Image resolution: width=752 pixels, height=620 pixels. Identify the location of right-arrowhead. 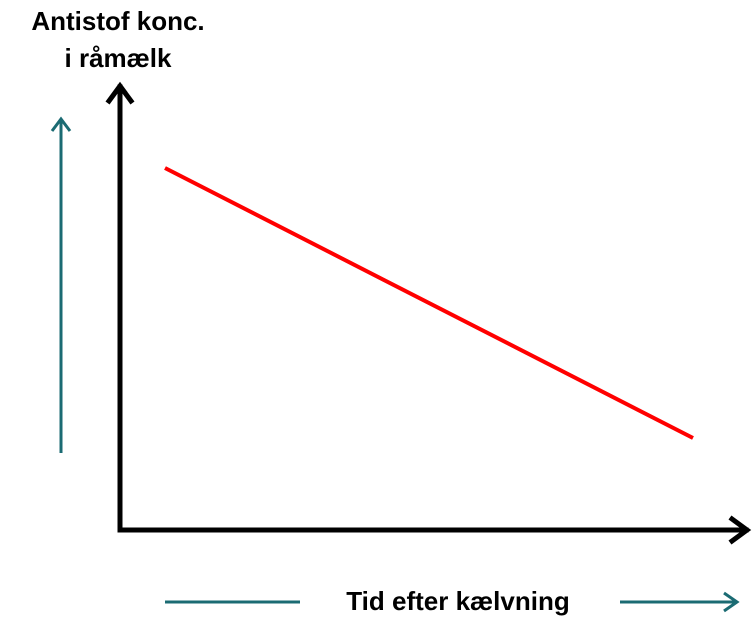
(731, 602).